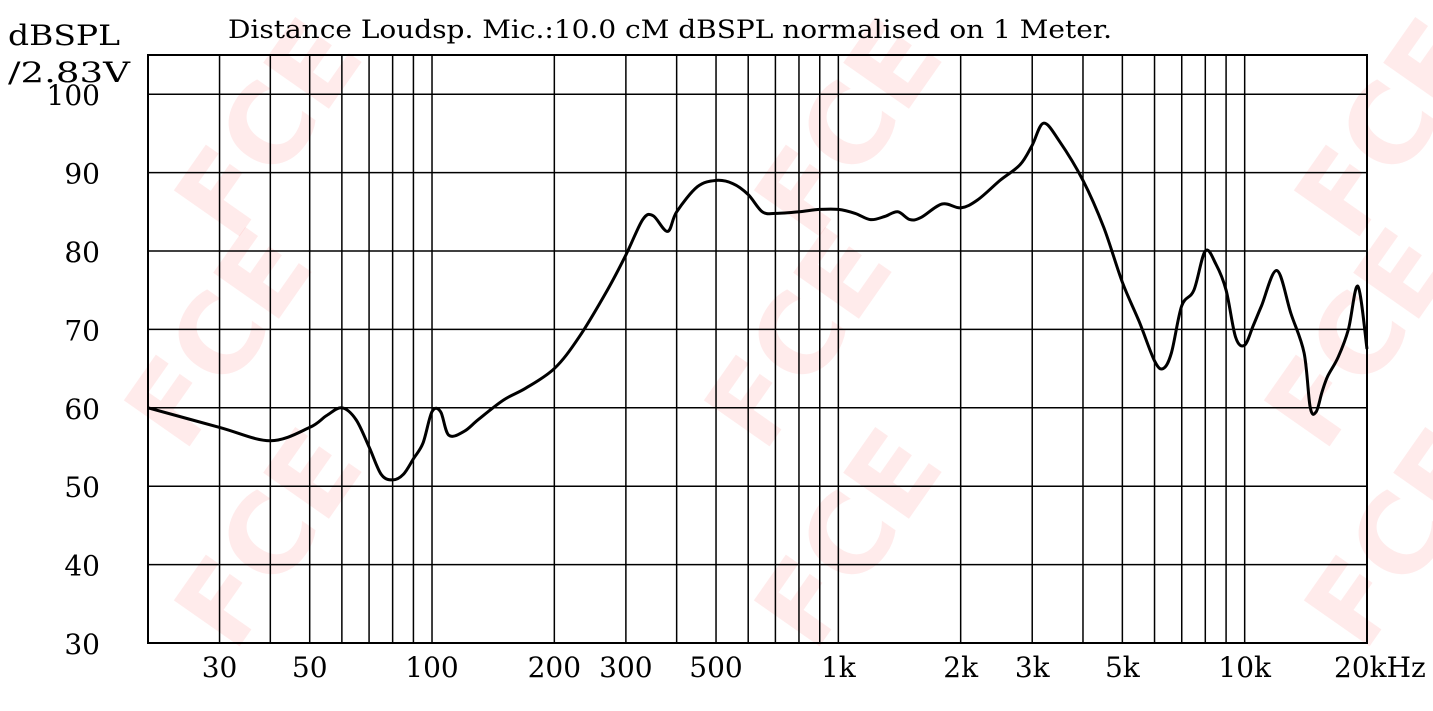  What do you see at coordinates (1351, 130) in the screenshot?
I see `watermark-text: FCE` at bounding box center [1351, 130].